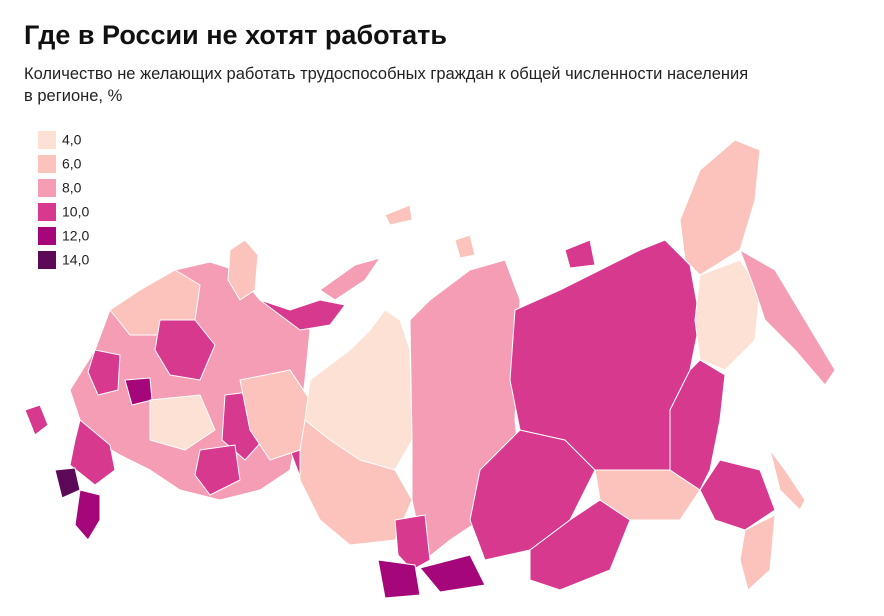  I want to click on legend-label: 4,0, so click(72, 140).